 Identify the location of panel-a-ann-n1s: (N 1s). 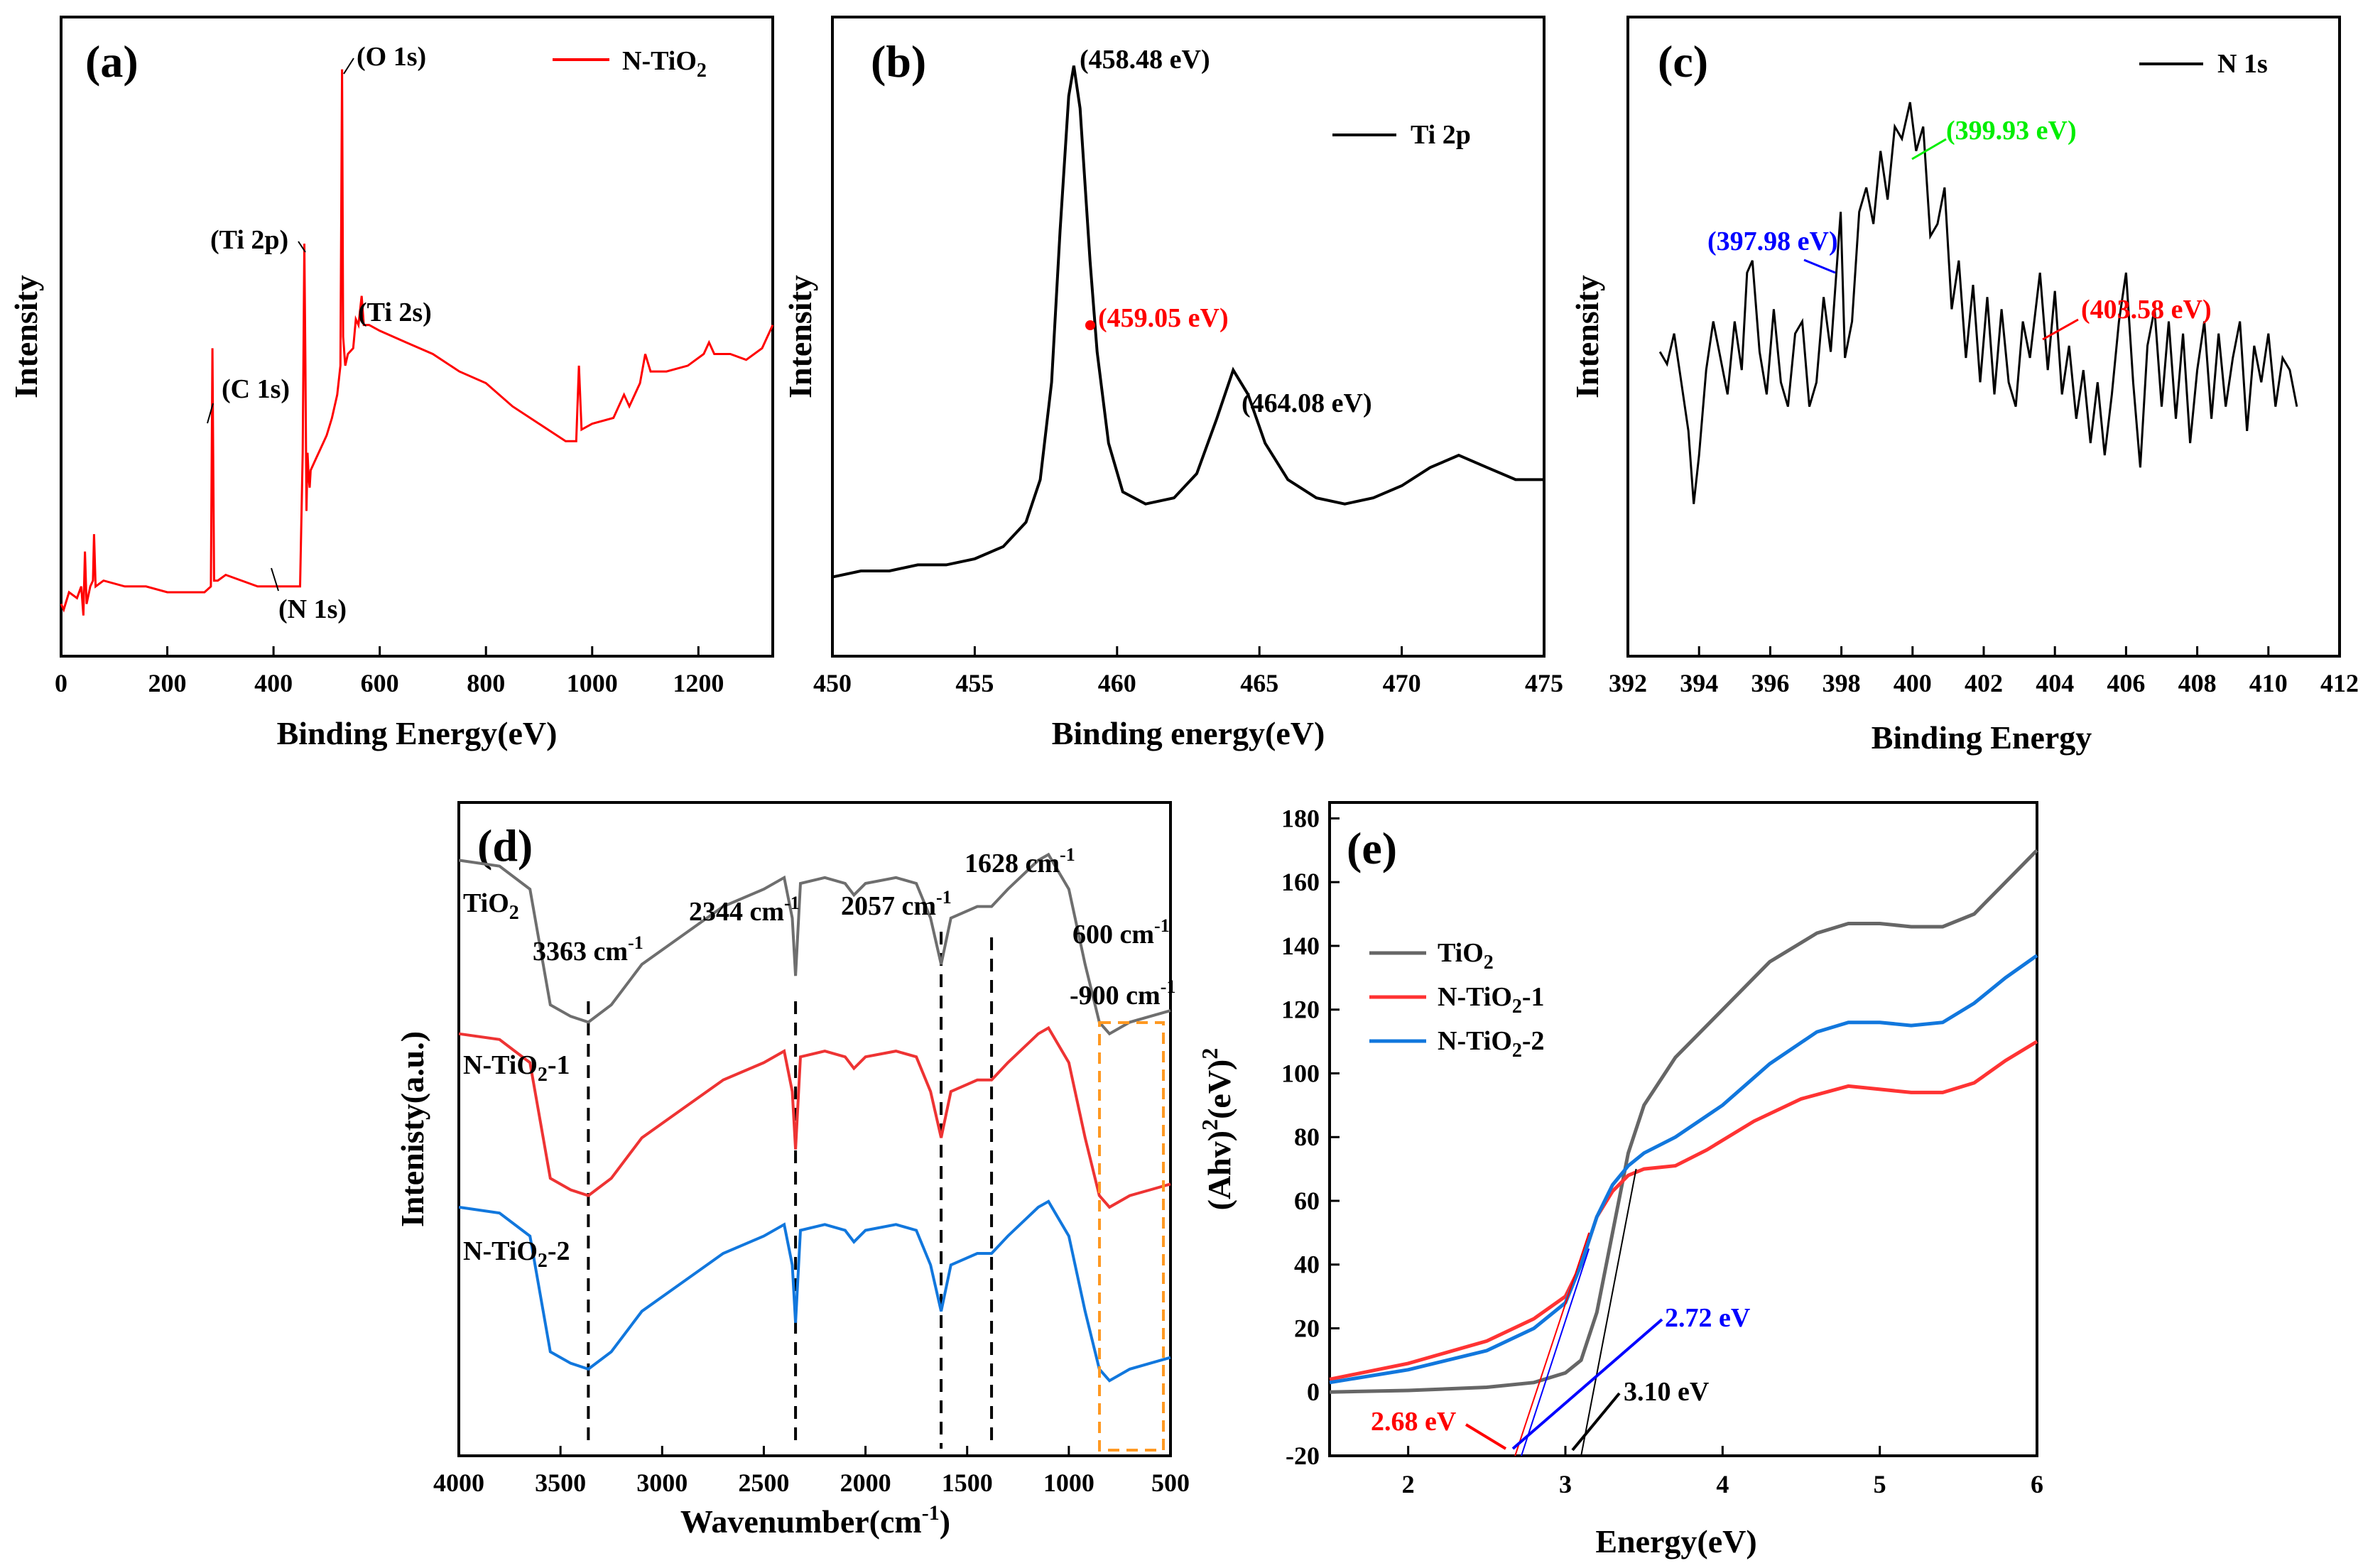
(312, 609).